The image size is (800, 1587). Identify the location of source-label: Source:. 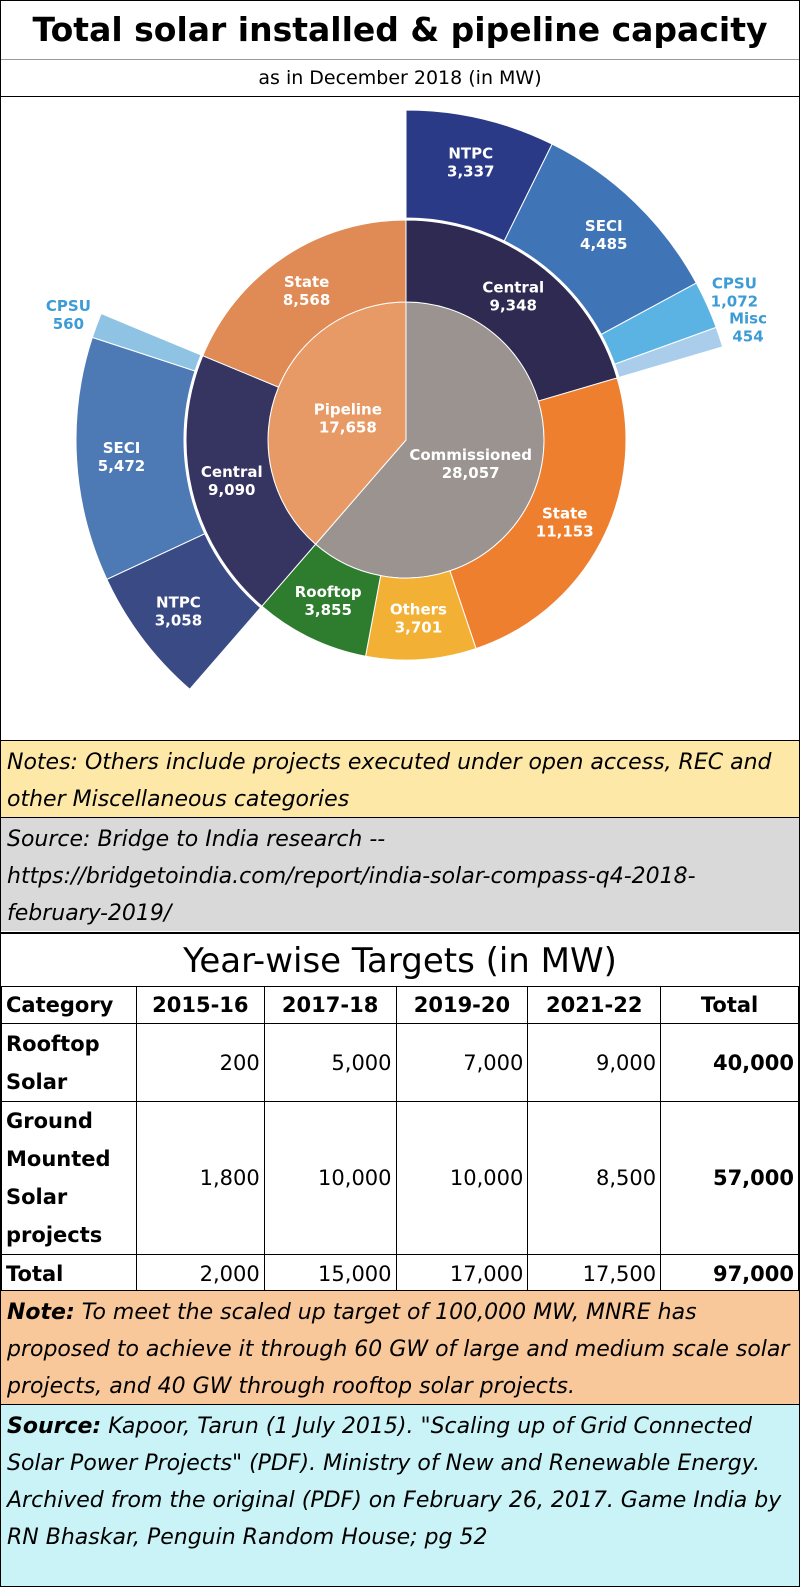
(54, 1426).